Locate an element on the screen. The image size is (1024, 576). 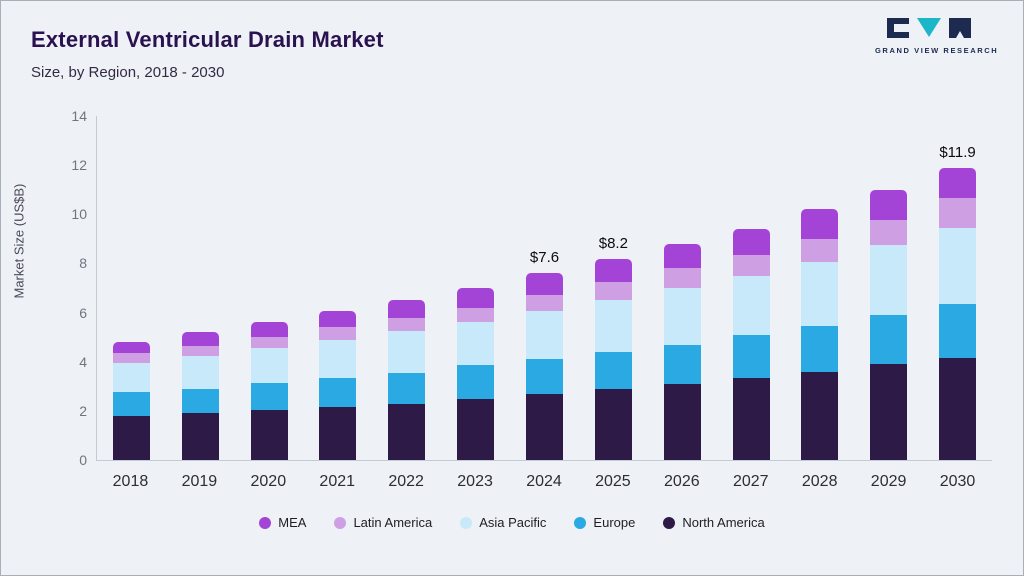
stacked-bar-2026 is located at coordinates (682, 351).